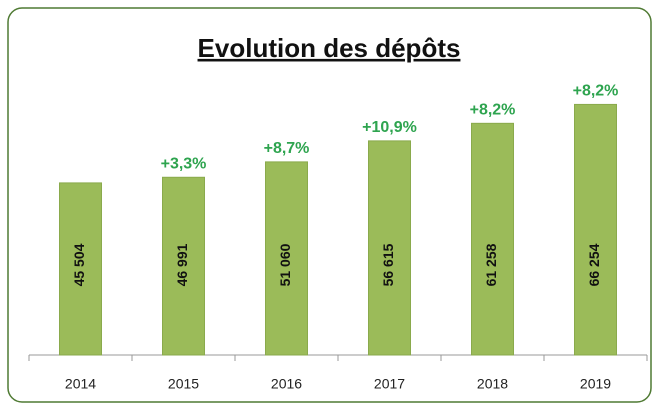 This screenshot has height=410, width=659. I want to click on x-tick-label: 2018, so click(492, 384).